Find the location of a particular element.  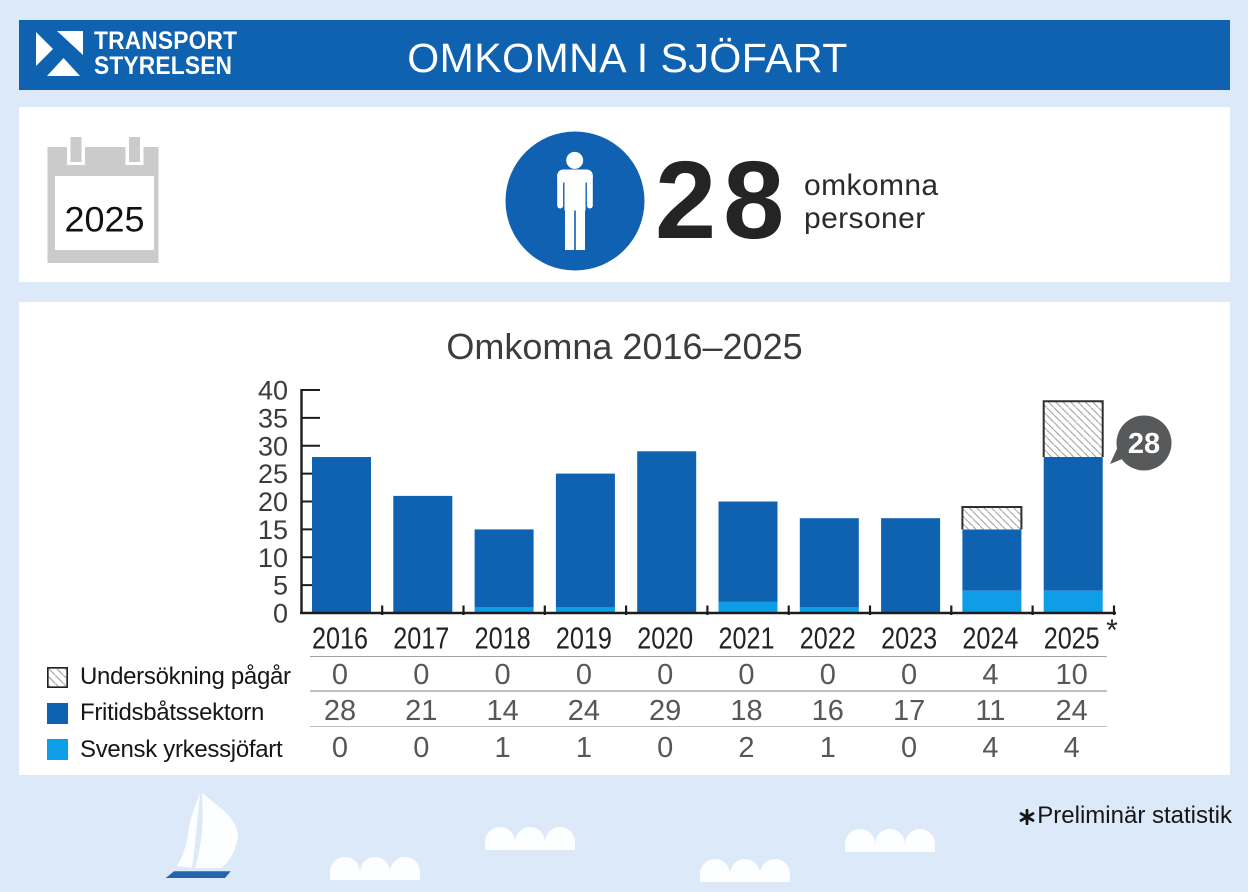

svg-text: 10 is located at coordinates (273, 558).